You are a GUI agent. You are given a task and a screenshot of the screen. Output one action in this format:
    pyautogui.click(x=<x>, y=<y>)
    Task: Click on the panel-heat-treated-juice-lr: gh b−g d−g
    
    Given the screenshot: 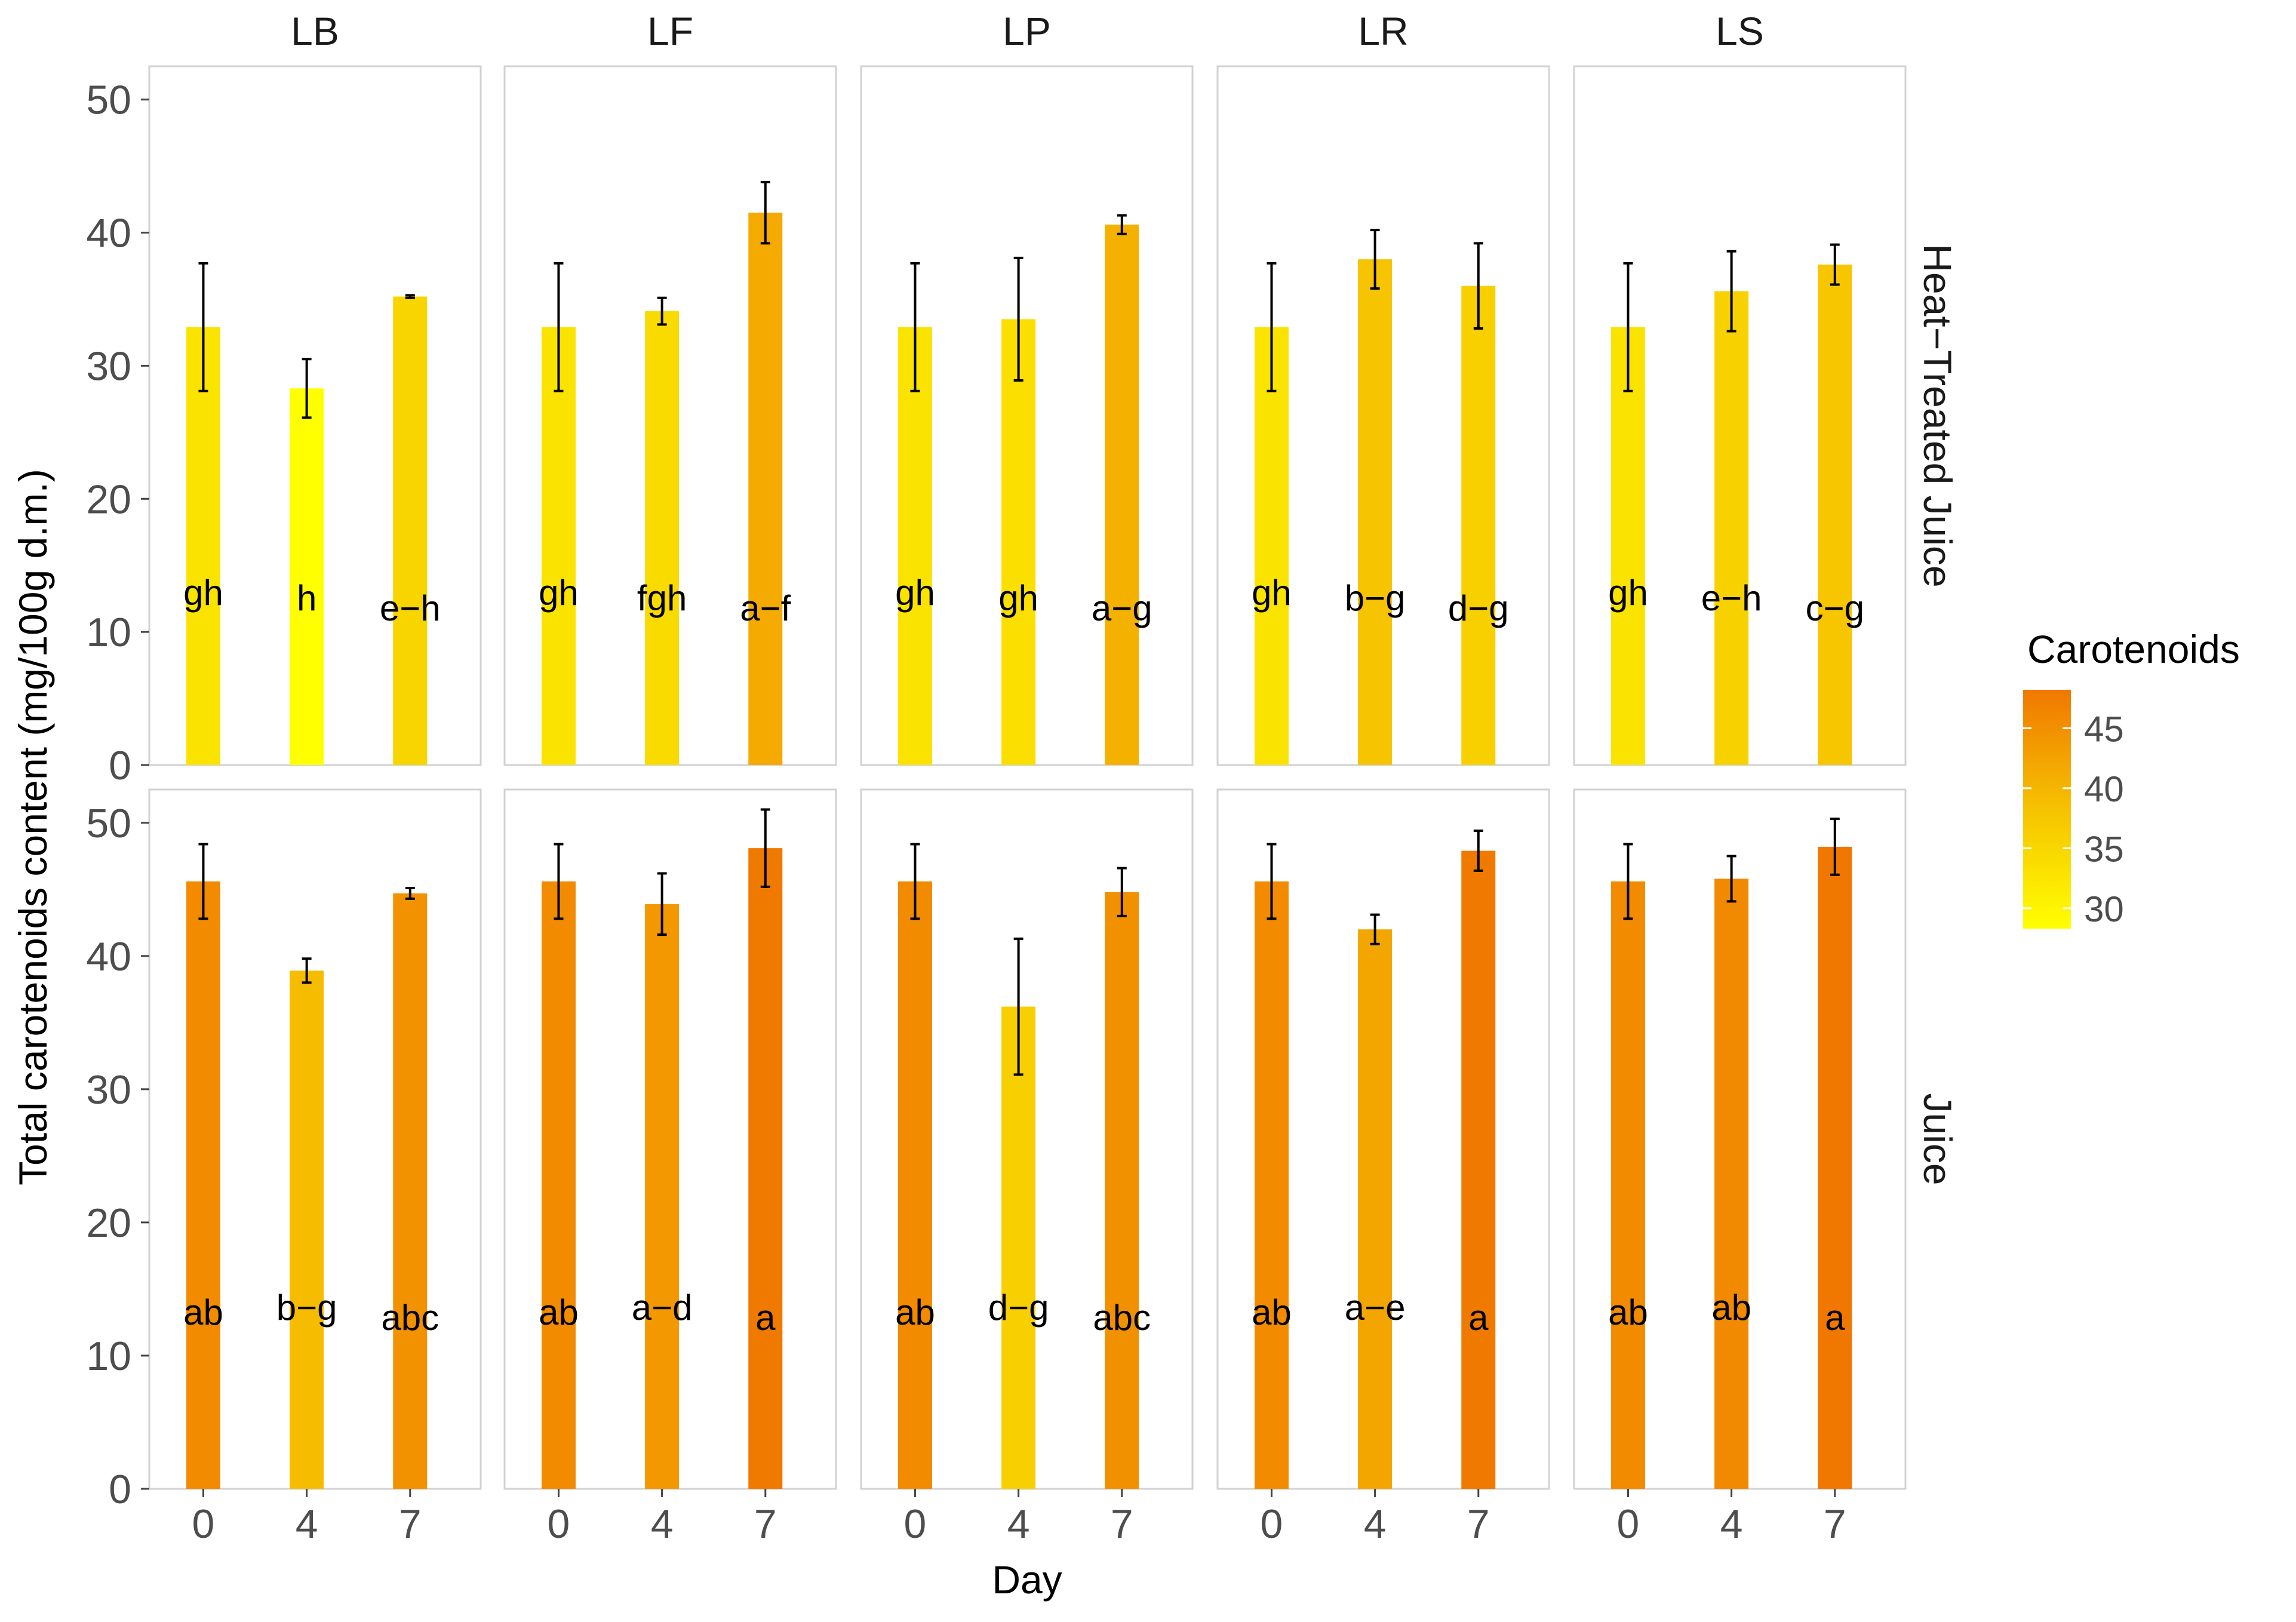 What is the action you would take?
    pyautogui.click(x=1383, y=416)
    